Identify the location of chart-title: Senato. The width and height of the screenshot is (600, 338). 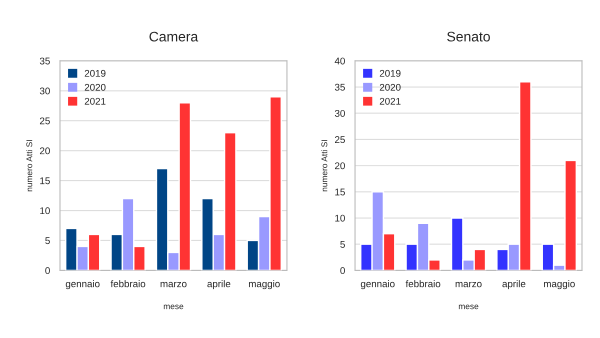
(468, 37).